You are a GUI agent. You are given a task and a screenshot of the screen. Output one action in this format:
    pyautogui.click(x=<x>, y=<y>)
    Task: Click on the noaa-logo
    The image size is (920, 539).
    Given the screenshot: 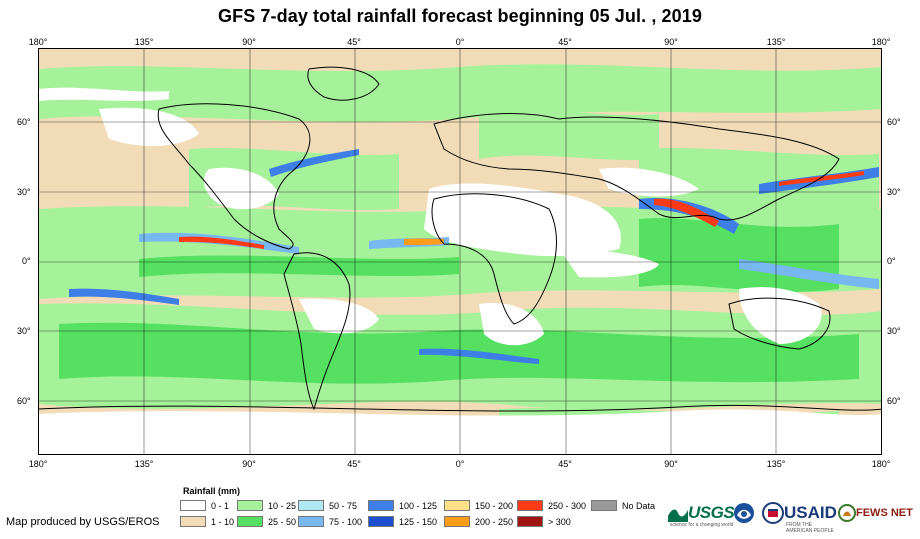 What is the action you would take?
    pyautogui.click(x=744, y=513)
    